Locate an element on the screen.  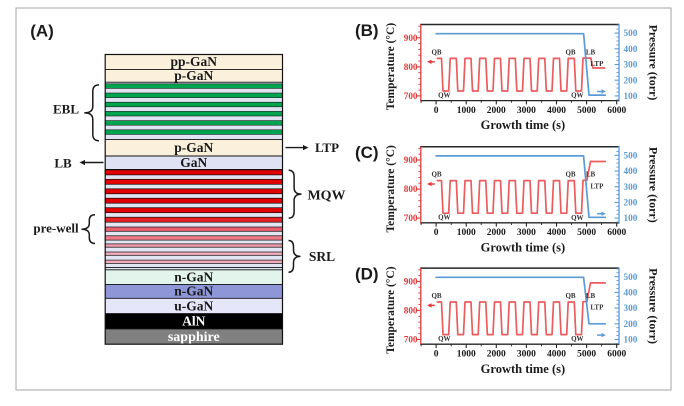
svg-text: GaN is located at coordinates (193, 162).